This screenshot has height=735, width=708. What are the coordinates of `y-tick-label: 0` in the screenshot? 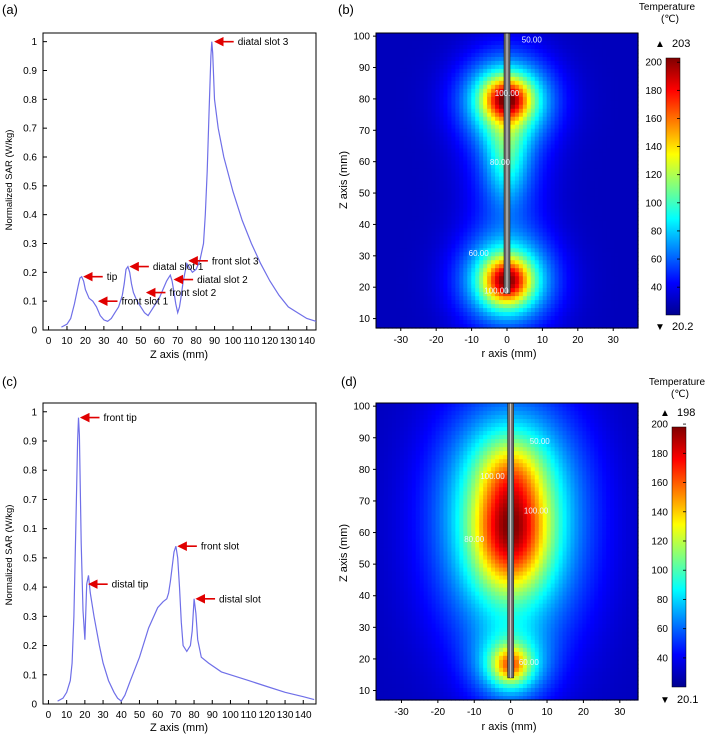 It's located at (34, 331).